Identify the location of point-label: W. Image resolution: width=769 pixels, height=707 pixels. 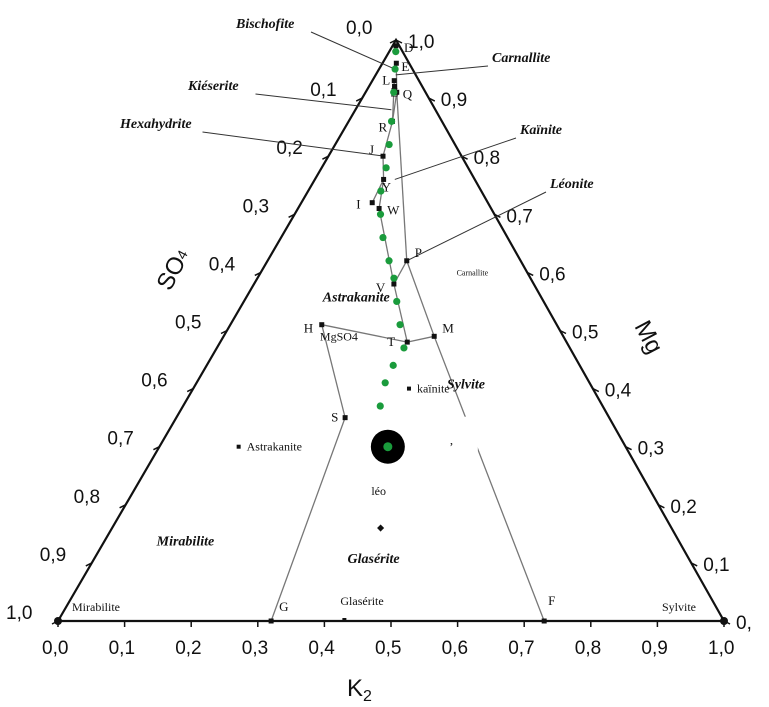
(393, 209).